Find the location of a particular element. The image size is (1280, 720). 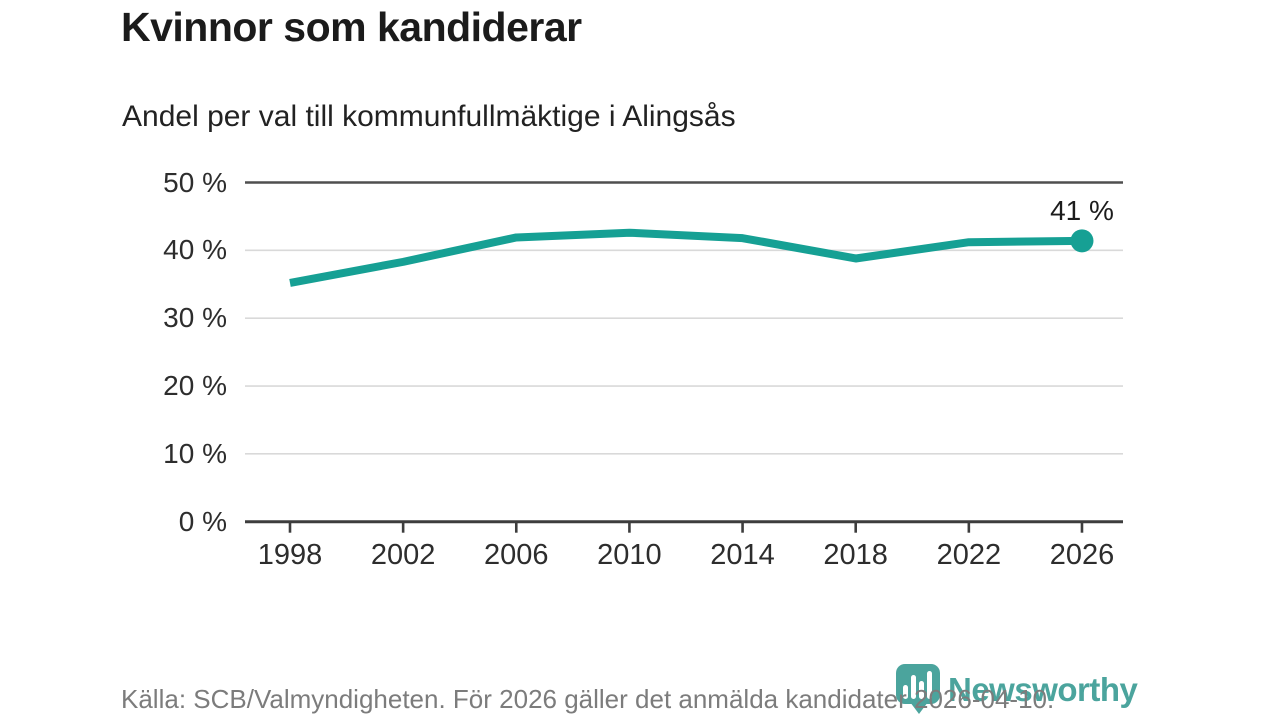

y-axis-label: 0 % is located at coordinates (202, 521).